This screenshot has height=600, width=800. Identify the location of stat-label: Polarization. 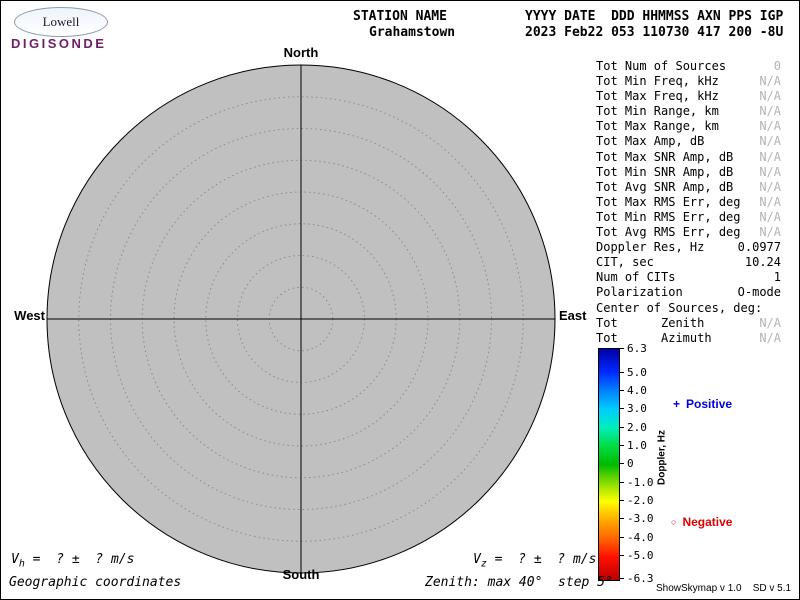
(639, 292).